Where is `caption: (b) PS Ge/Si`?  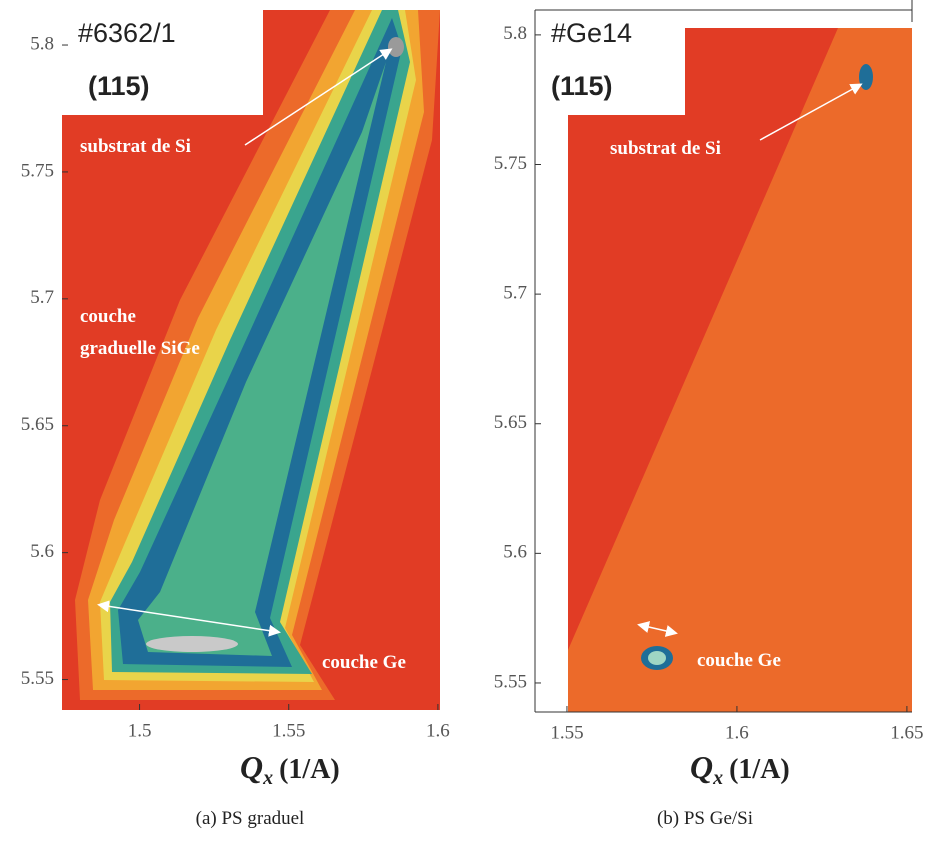
caption: (b) PS Ge/Si is located at coordinates (705, 818).